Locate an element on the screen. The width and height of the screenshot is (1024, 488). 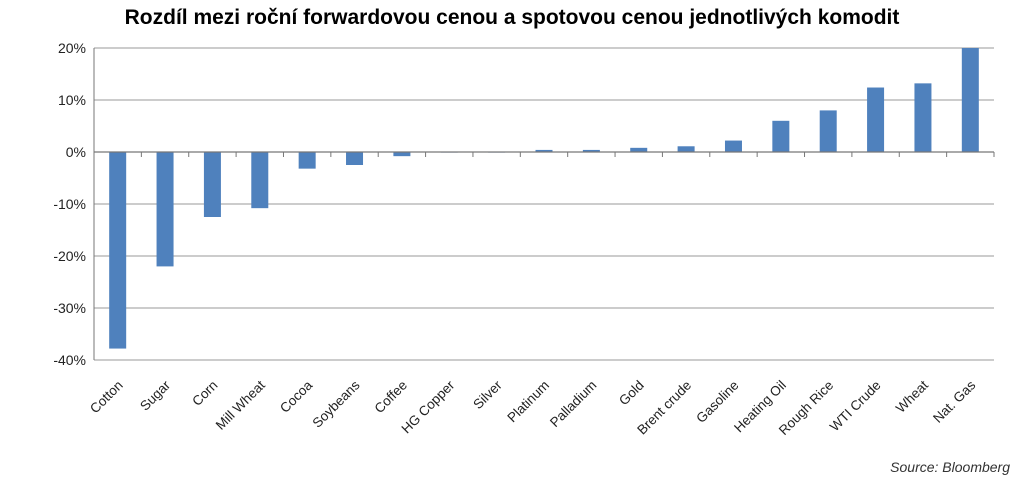
x-tick-label: Soybeans is located at coordinates (336, 403).